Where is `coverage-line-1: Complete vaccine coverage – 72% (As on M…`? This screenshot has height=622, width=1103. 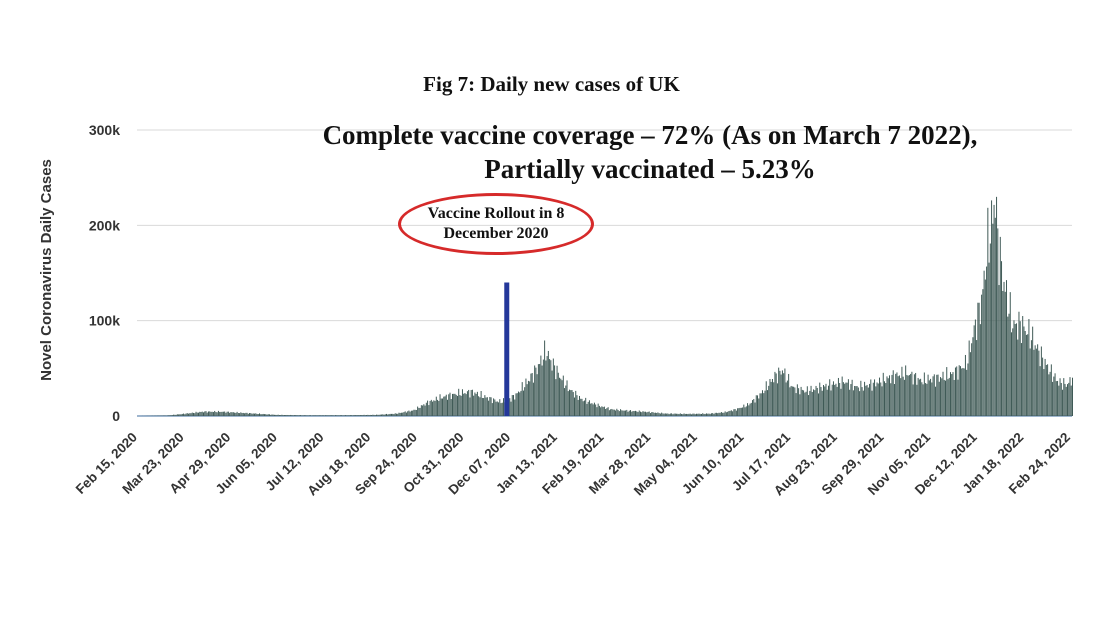 coverage-line-1: Complete vaccine coverage – 72% (As on M… is located at coordinates (650, 135).